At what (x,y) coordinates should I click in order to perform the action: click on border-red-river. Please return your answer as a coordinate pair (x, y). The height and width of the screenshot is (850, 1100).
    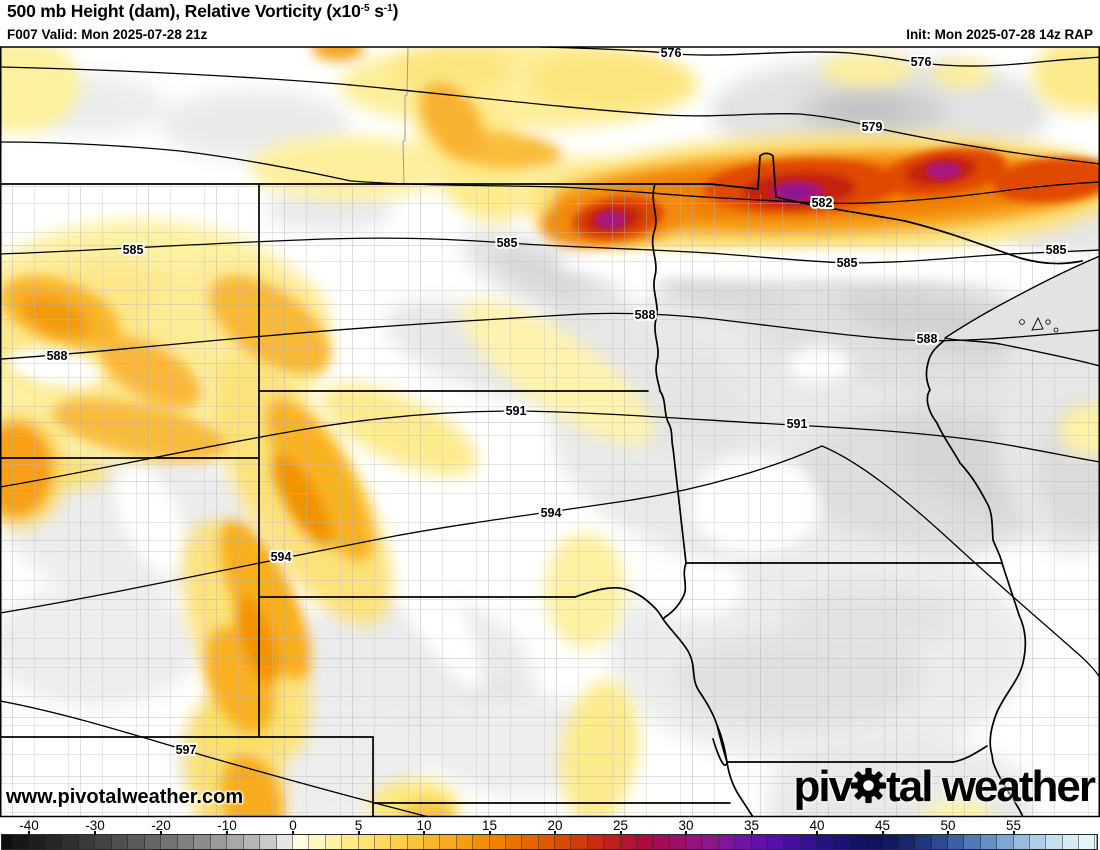
    Looking at the image, I should click on (656, 287).